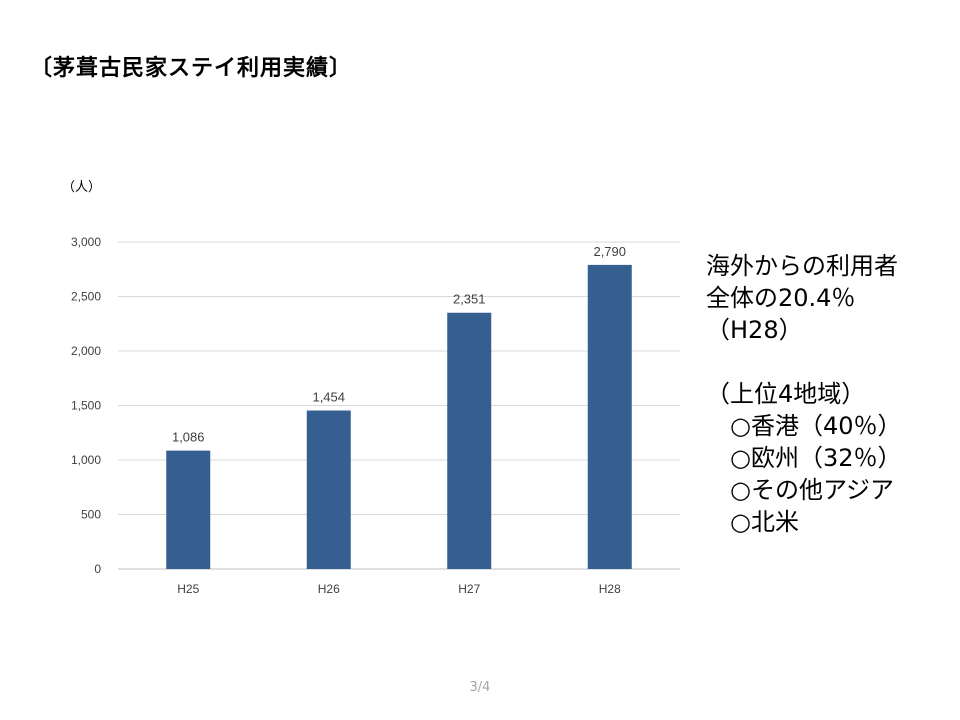  What do you see at coordinates (469, 440) in the screenshot?
I see `bar-h27` at bounding box center [469, 440].